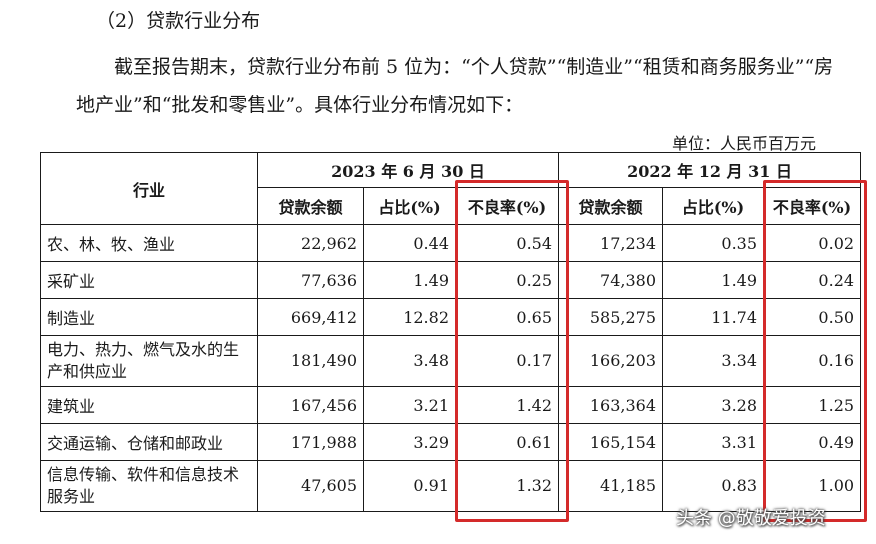  I want to click on npl-2023-cell: 0.65, so click(507, 317).